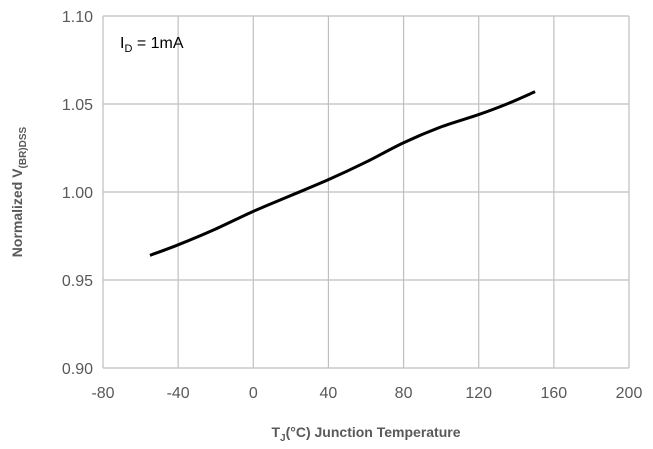  I want to click on x-tick-label: -80, so click(102, 393).